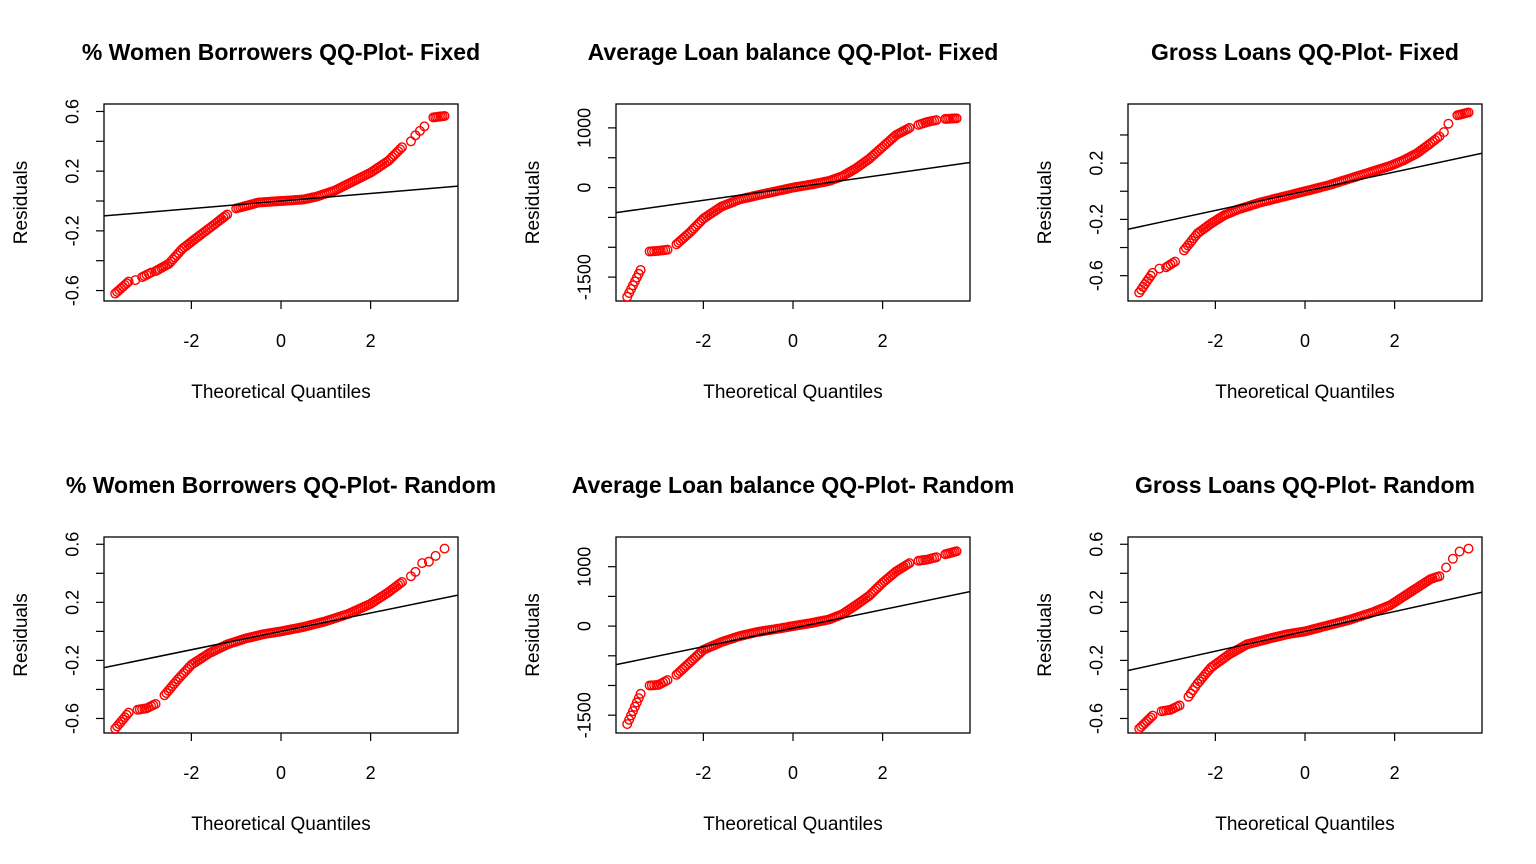 This screenshot has height=864, width=1536. I want to click on chart-title: % Women Borrowers QQ-Plot- Random, so click(281, 485).